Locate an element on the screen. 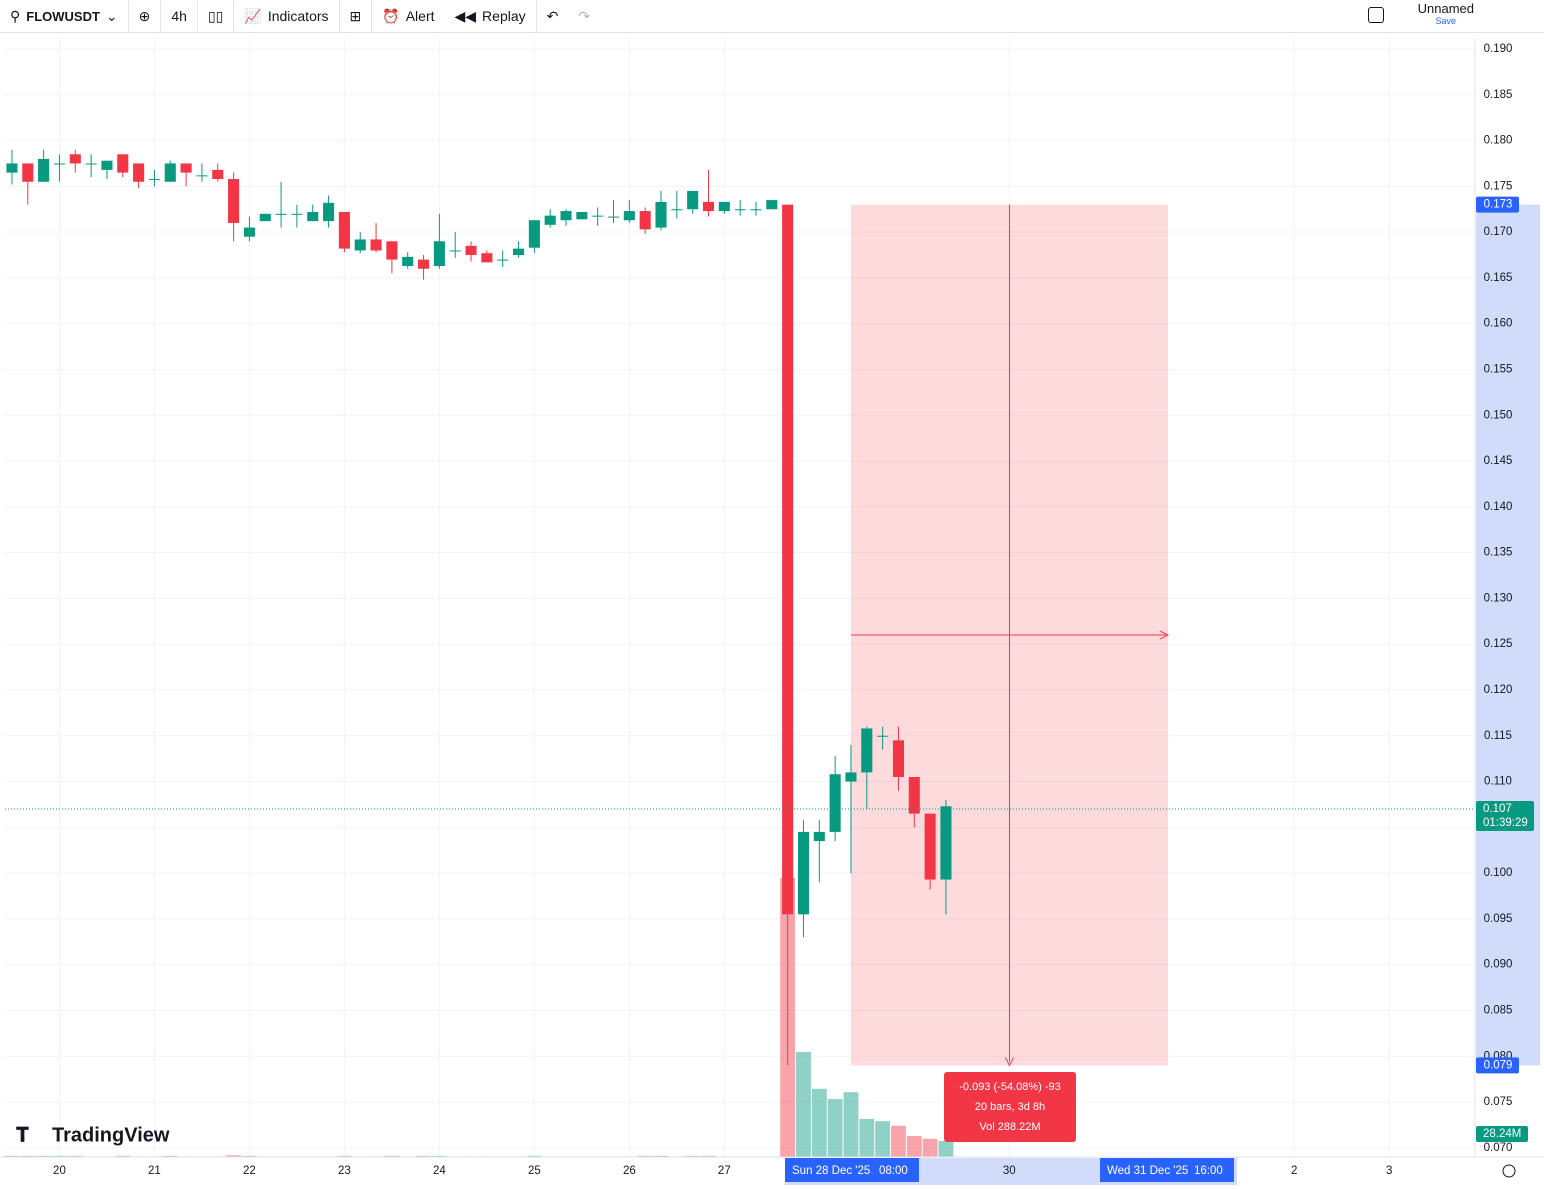  layouts-button: ⊞ is located at coordinates (356, 16).